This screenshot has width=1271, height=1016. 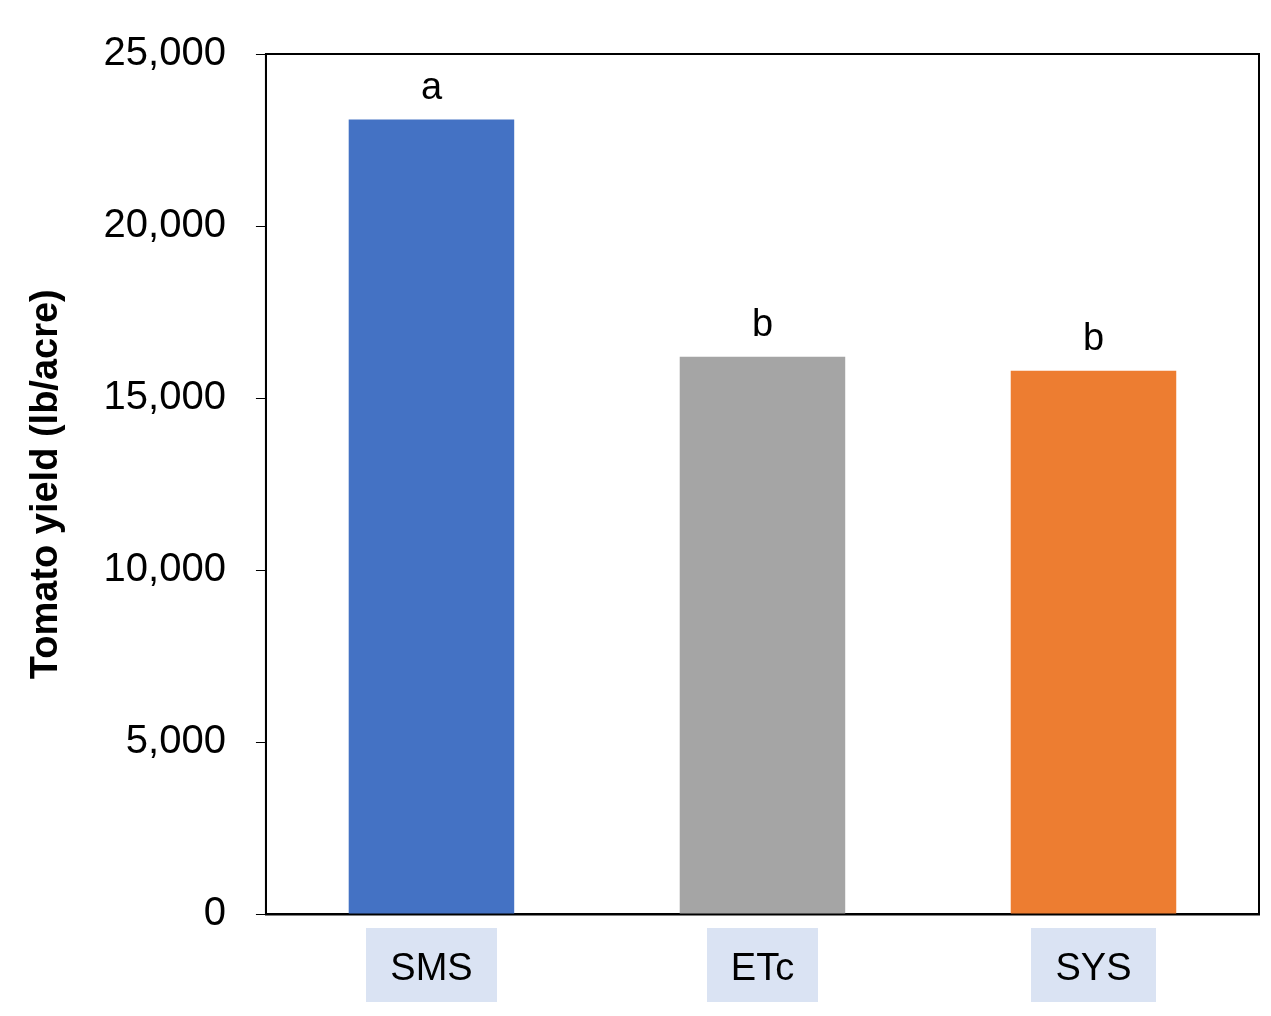 I want to click on x-tick-label: ETc, so click(x=762, y=966).